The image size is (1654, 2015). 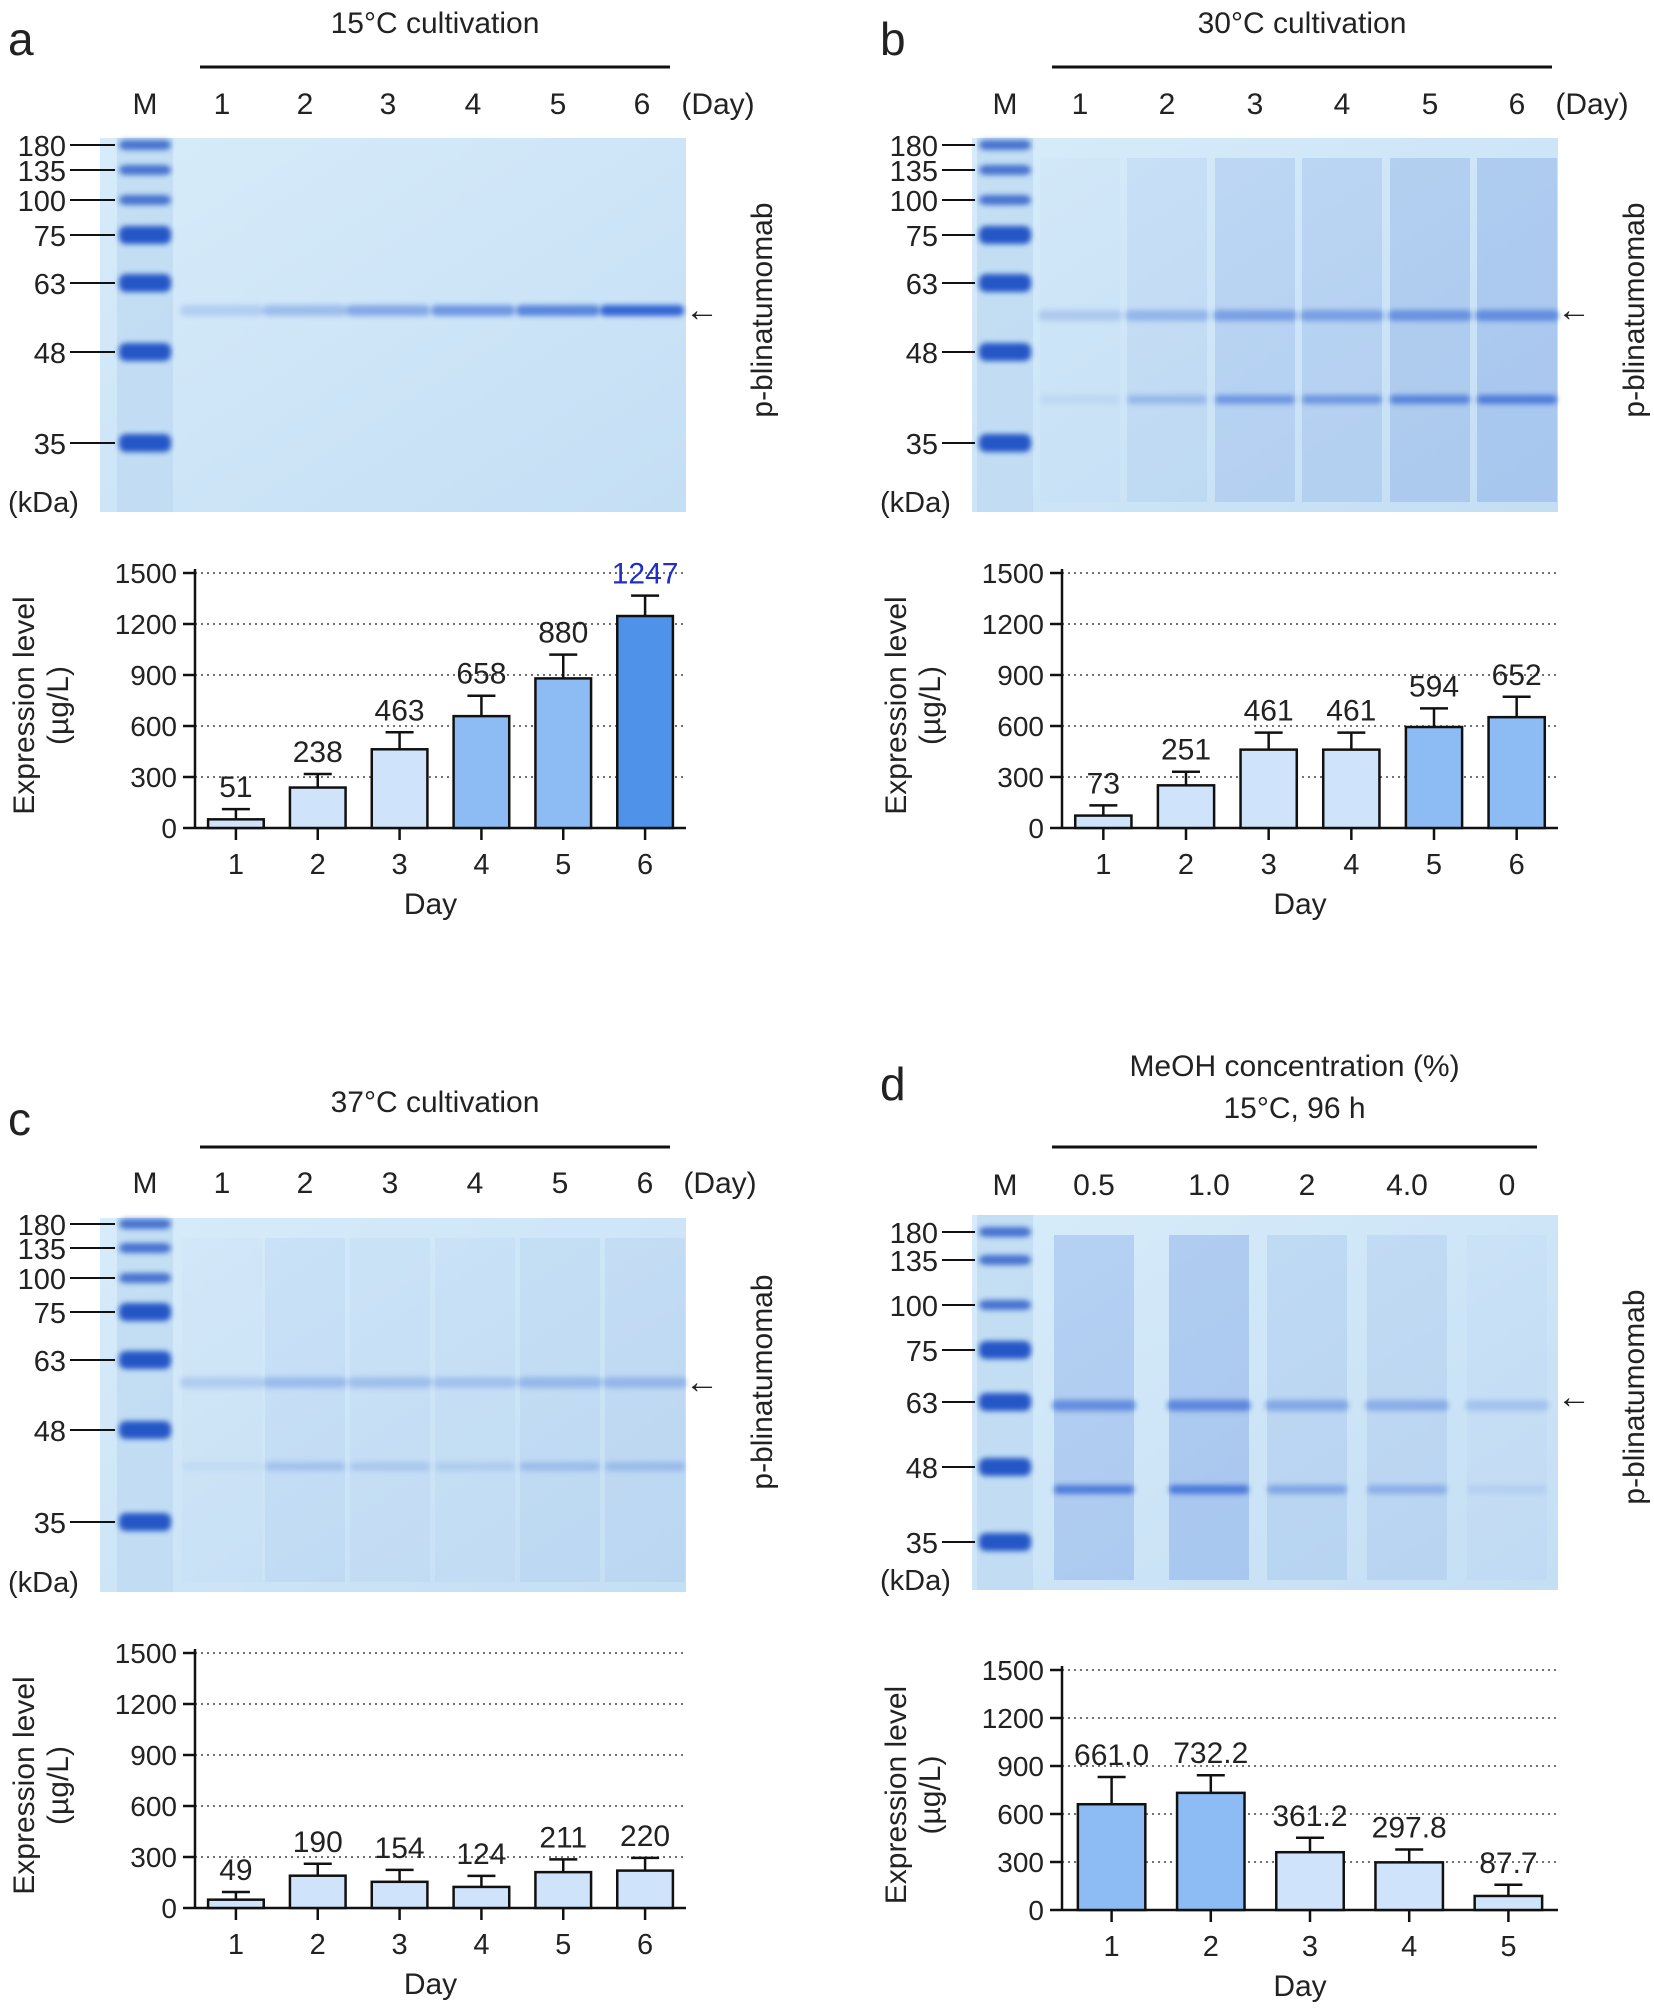 I want to click on lane-label: 4.0, so click(x=1407, y=1185).